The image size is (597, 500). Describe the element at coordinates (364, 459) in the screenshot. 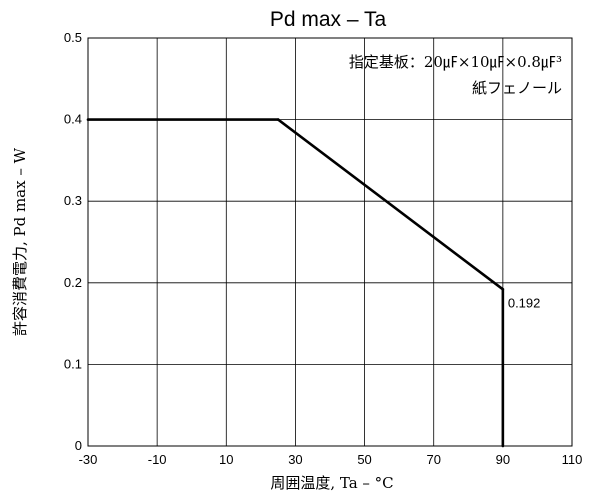

I see `x-tick-label: 50` at that location.